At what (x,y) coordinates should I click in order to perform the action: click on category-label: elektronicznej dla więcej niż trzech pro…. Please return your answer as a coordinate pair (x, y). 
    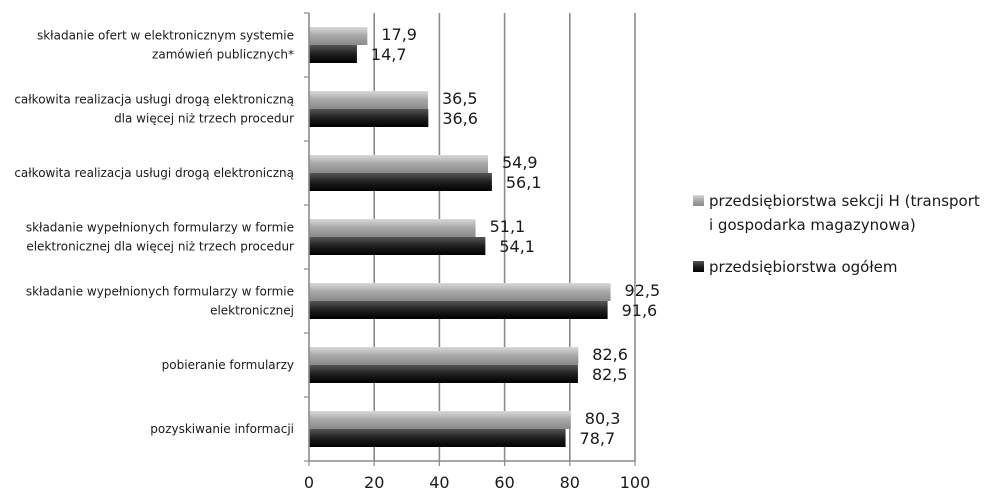
    Looking at the image, I should click on (160, 247).